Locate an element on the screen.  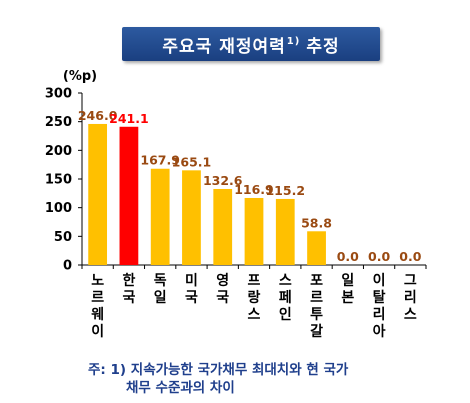
bar-value-label: 58.8 is located at coordinates (316, 222).